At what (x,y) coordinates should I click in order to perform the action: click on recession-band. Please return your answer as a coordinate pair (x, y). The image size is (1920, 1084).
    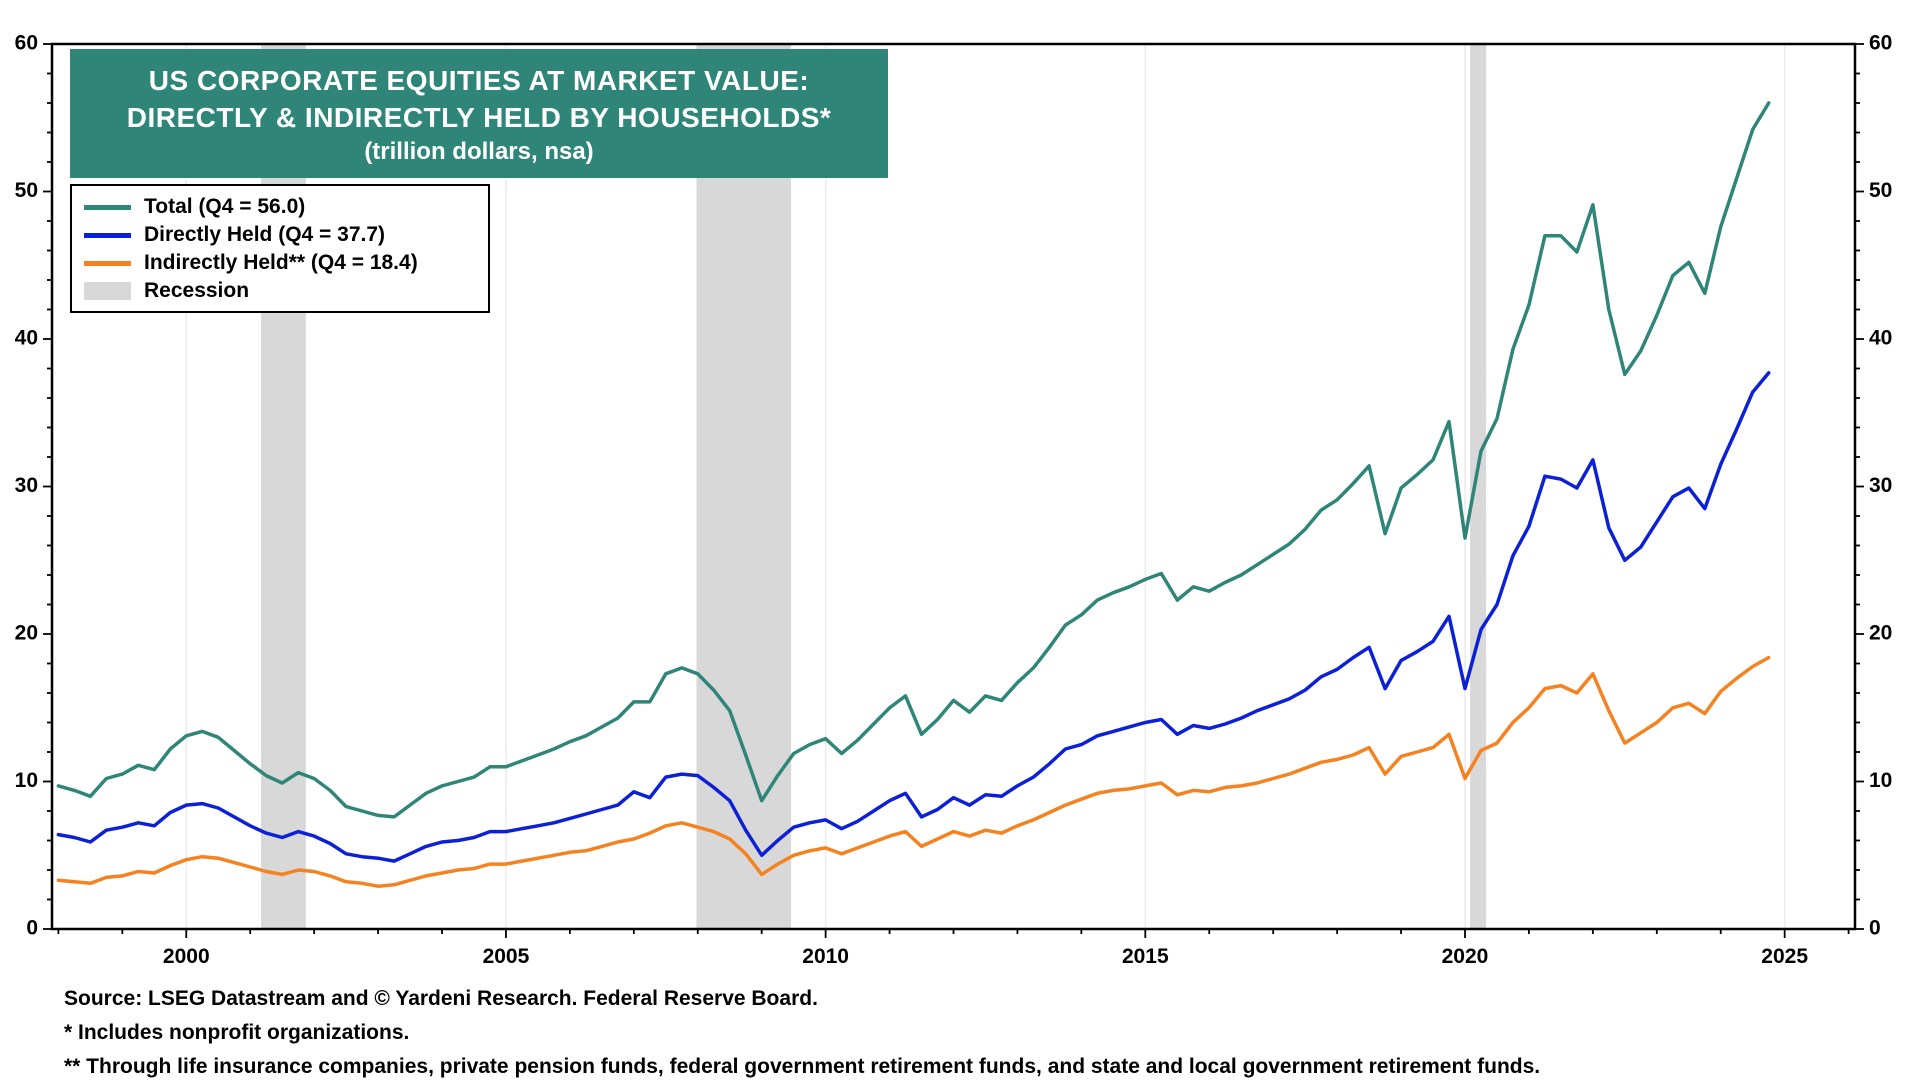
    Looking at the image, I should click on (1478, 486).